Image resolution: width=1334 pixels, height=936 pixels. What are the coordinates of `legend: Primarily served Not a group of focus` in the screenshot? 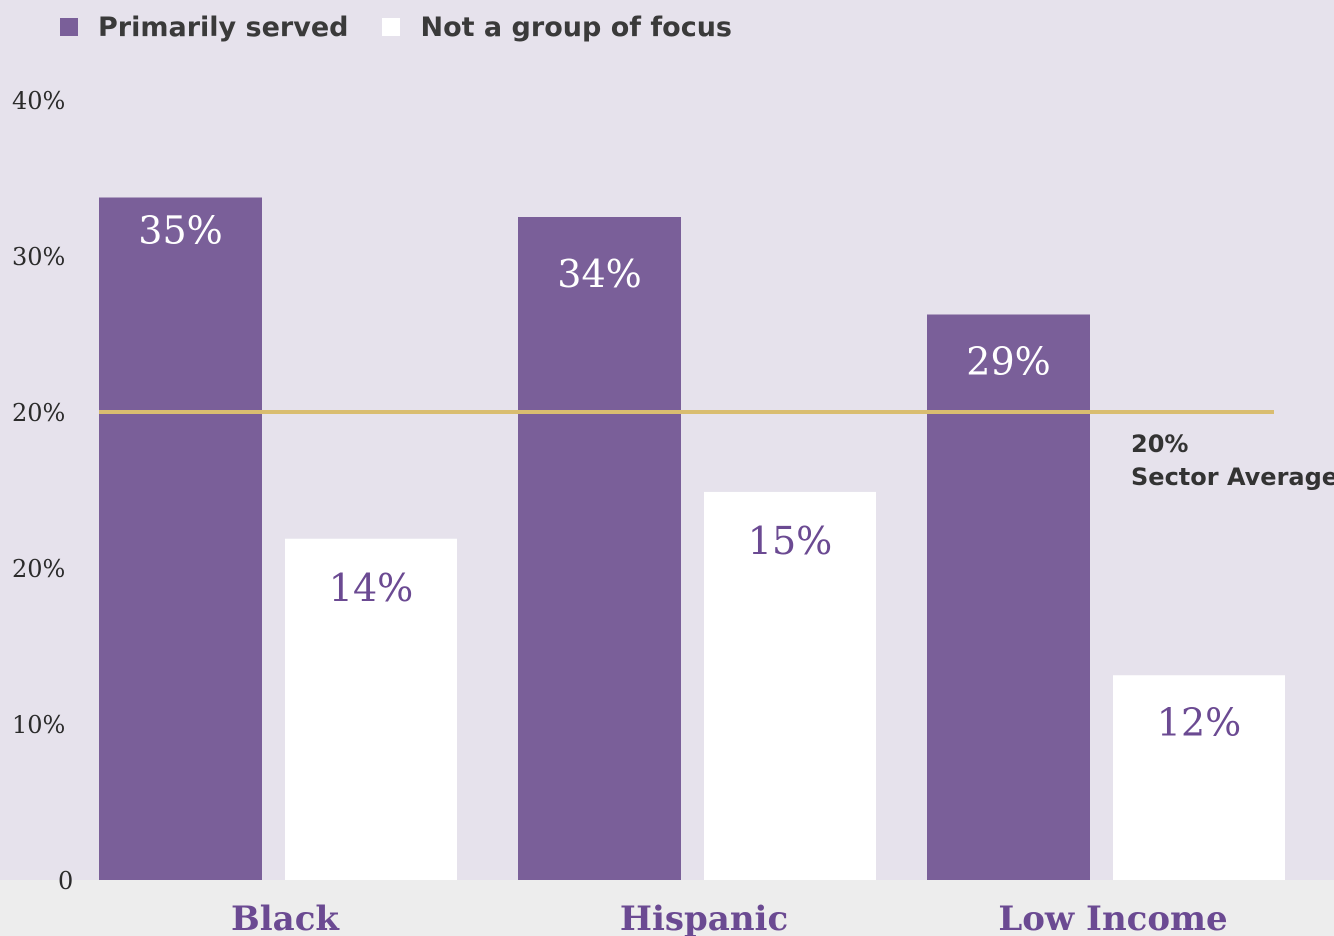 It's located at (413, 27).